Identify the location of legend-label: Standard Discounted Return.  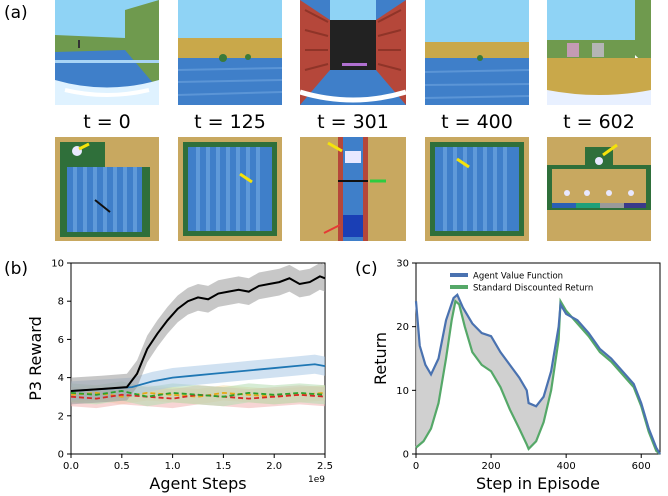
(533, 289).